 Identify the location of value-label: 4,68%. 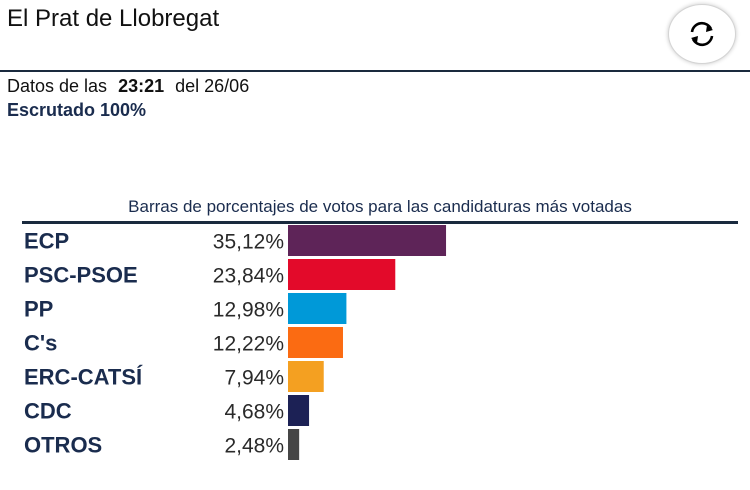
(254, 412).